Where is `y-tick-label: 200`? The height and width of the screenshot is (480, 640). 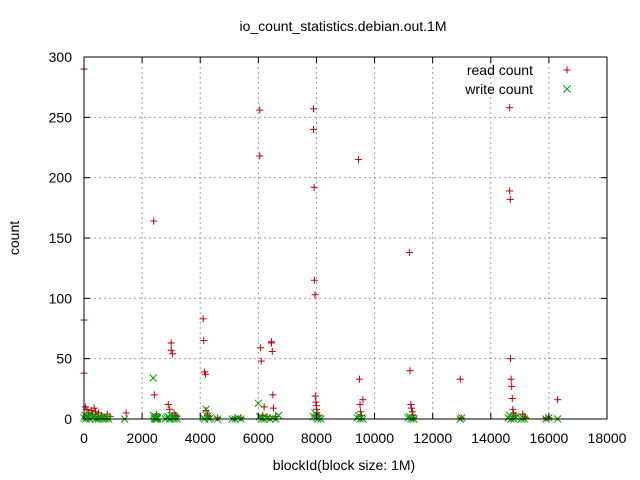
y-tick-label: 200 is located at coordinates (61, 178).